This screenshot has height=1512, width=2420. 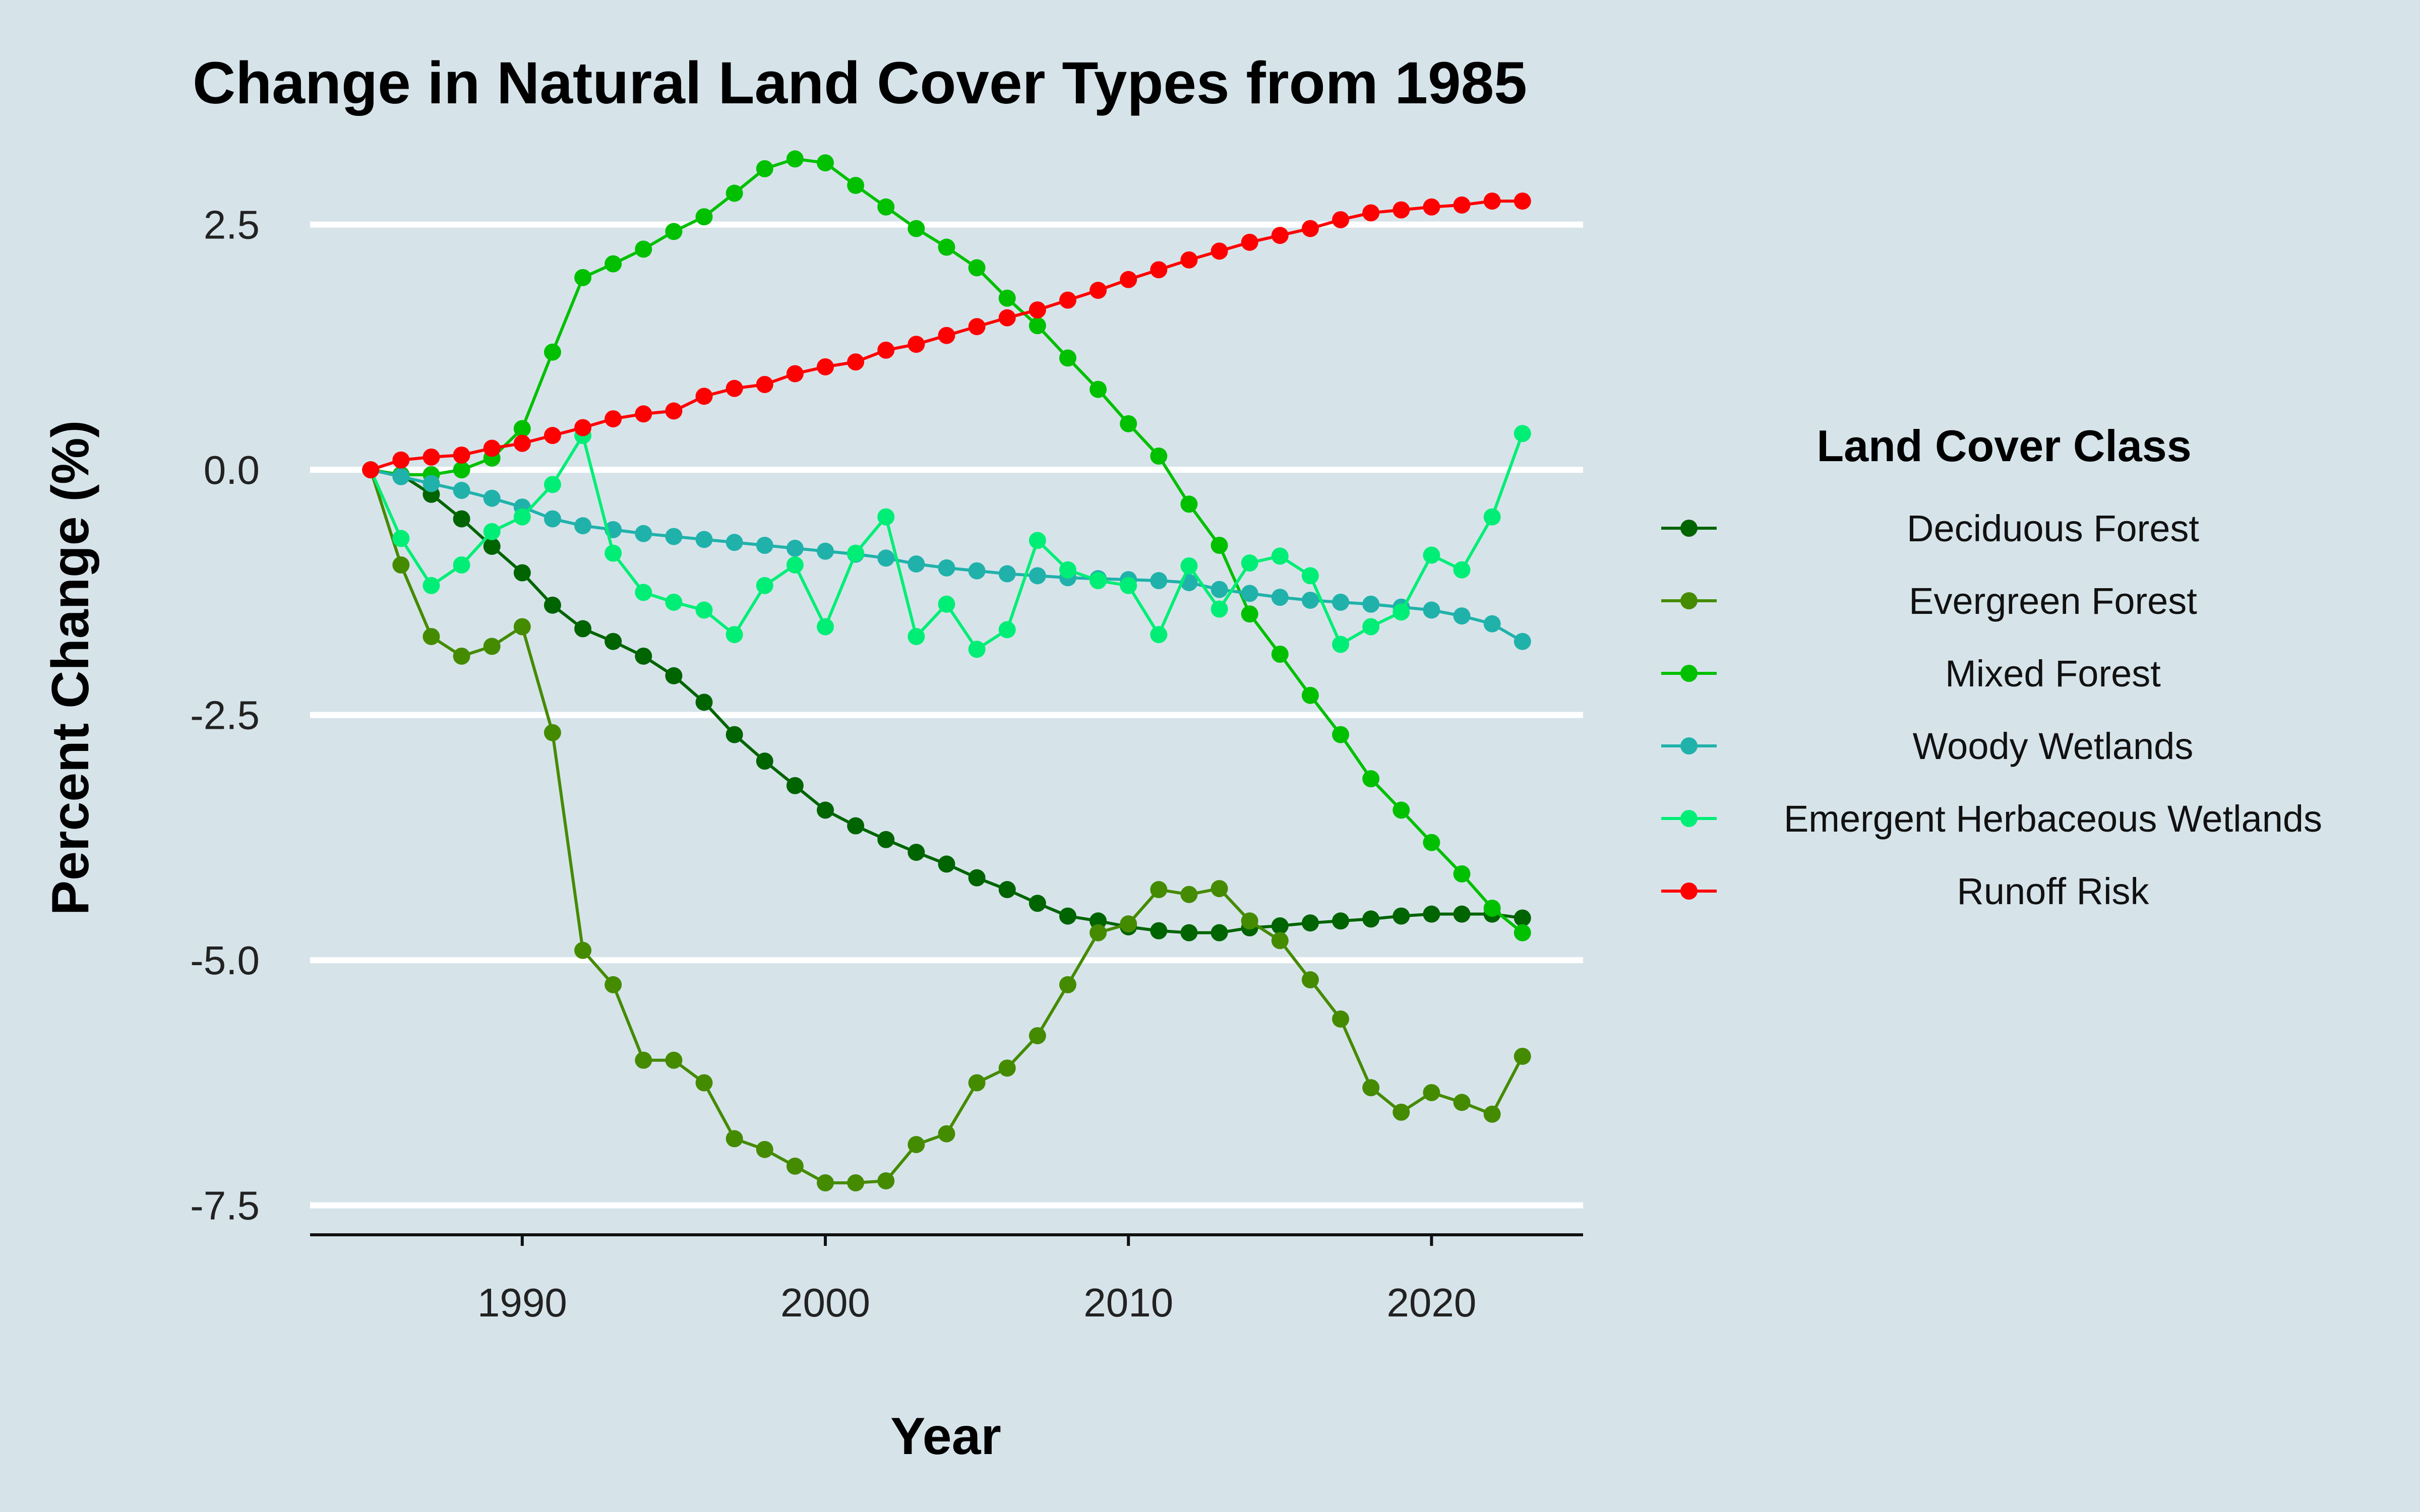 What do you see at coordinates (1991, 819) in the screenshot?
I see `legend-item: Emergent Herbaceous Wetlands` at bounding box center [1991, 819].